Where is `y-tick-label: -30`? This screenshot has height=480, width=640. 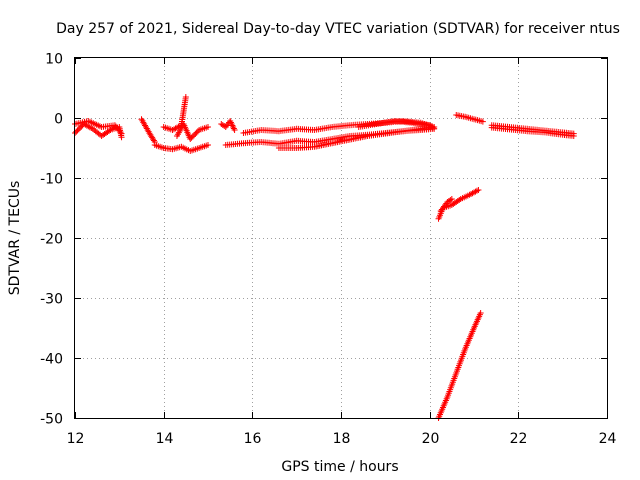
y-tick-label: -30 is located at coordinates (51, 300).